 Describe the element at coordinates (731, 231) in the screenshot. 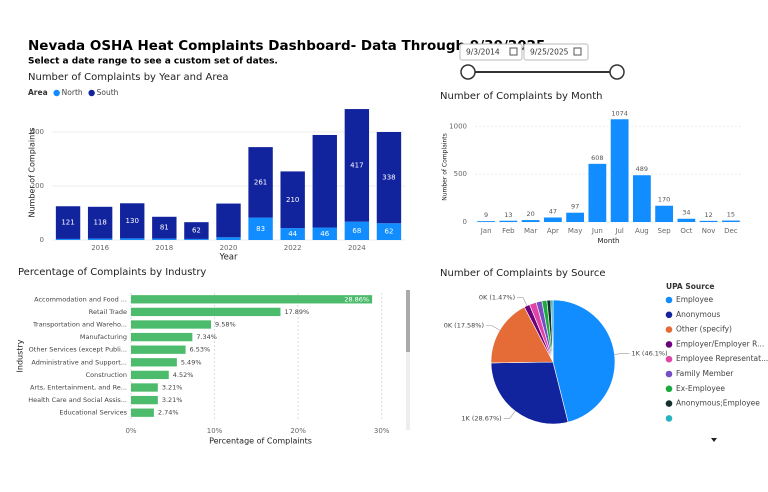

I see `x-tick-label: Dec` at that location.